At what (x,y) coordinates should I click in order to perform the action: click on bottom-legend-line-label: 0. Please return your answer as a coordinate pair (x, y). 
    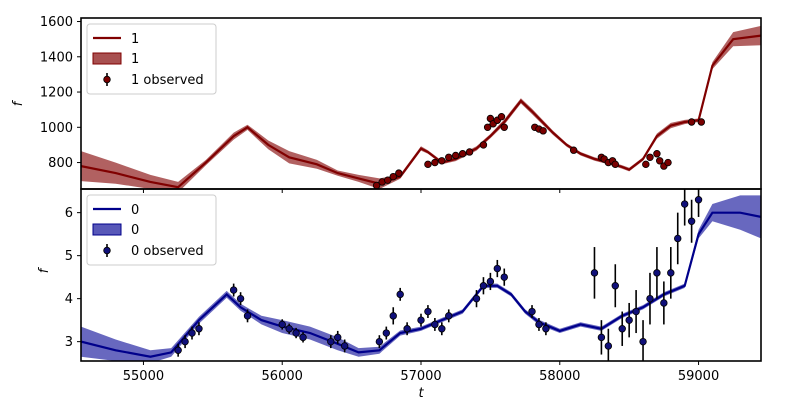
    Looking at the image, I should click on (135, 210).